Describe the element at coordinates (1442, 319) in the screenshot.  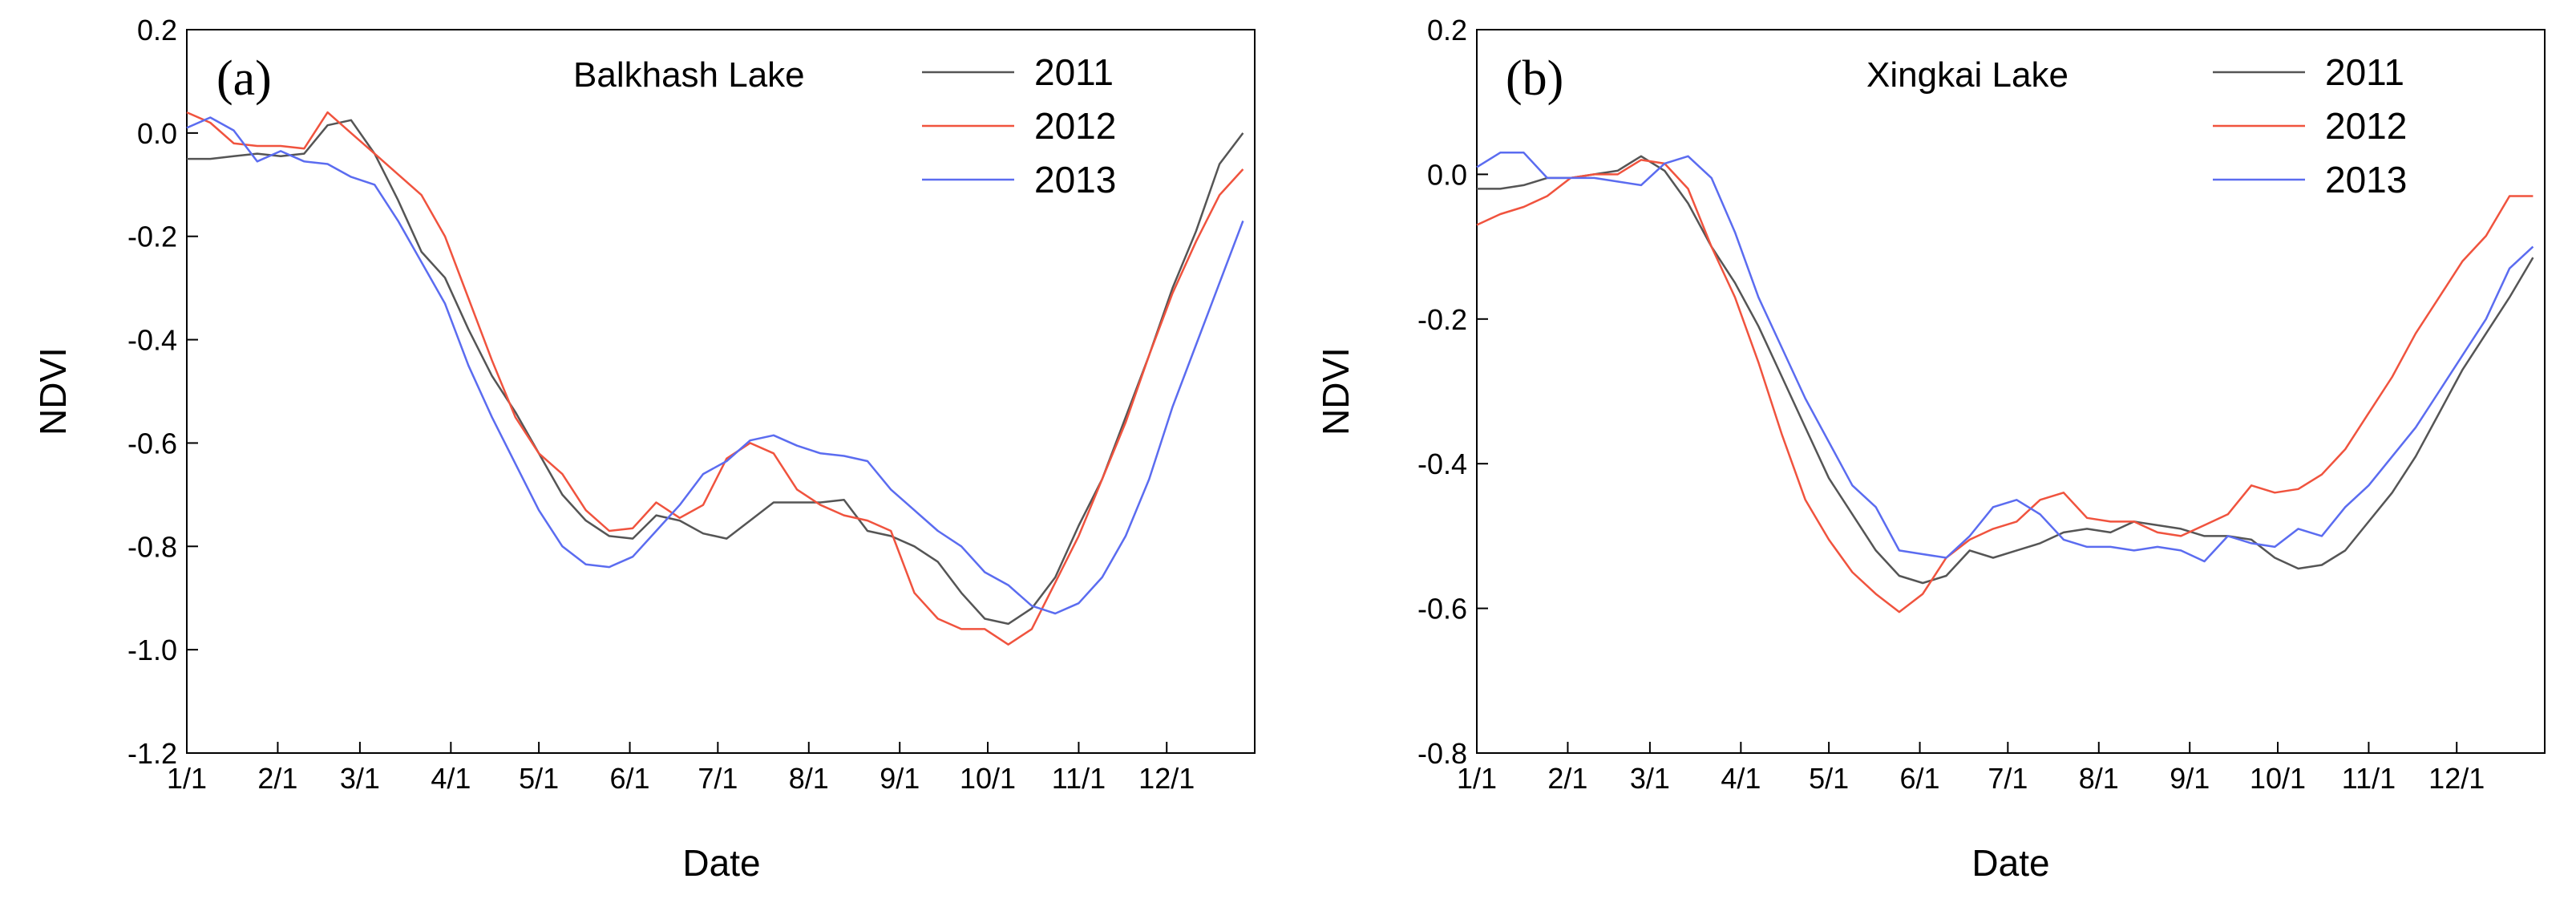
I see `panel-b-y-tick-label: -0.2` at that location.